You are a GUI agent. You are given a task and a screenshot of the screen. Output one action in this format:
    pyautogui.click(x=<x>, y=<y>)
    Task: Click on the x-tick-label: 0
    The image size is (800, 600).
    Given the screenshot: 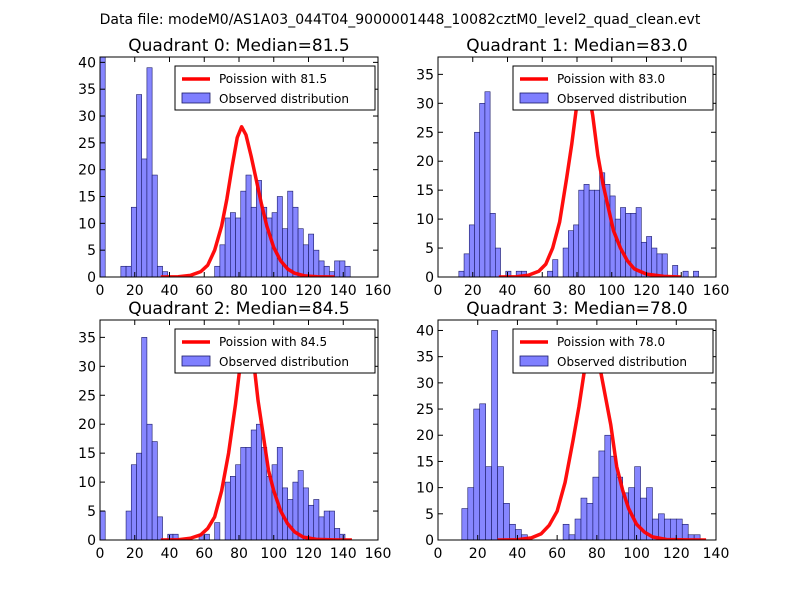 What is the action you would take?
    pyautogui.click(x=100, y=554)
    